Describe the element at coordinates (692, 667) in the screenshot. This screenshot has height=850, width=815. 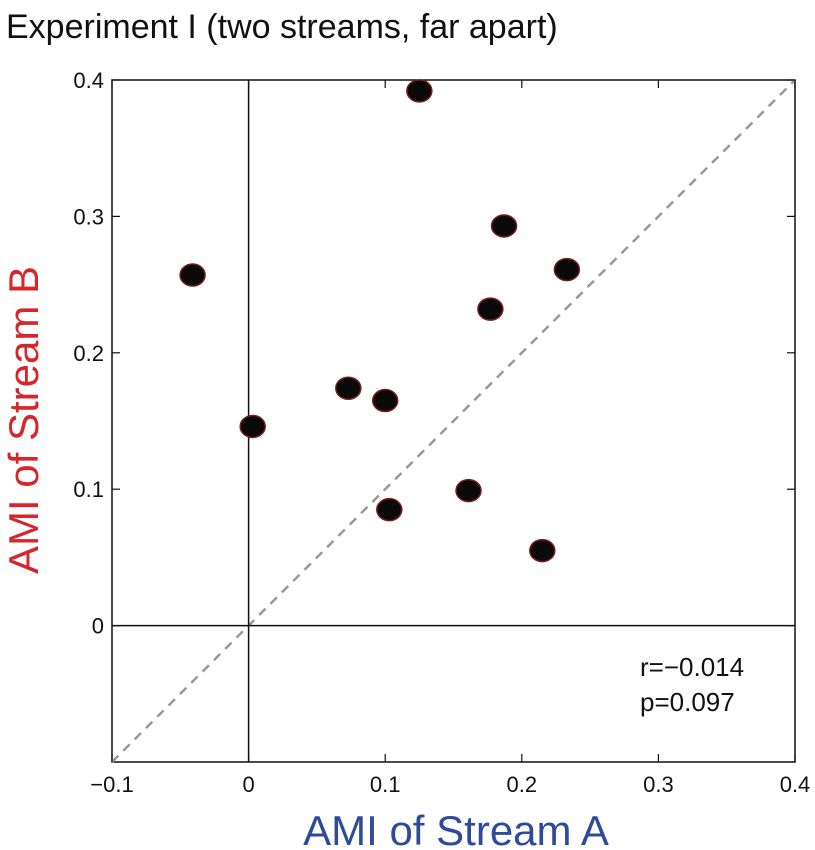
I see `correlation-annotation: r=−0.014` at that location.